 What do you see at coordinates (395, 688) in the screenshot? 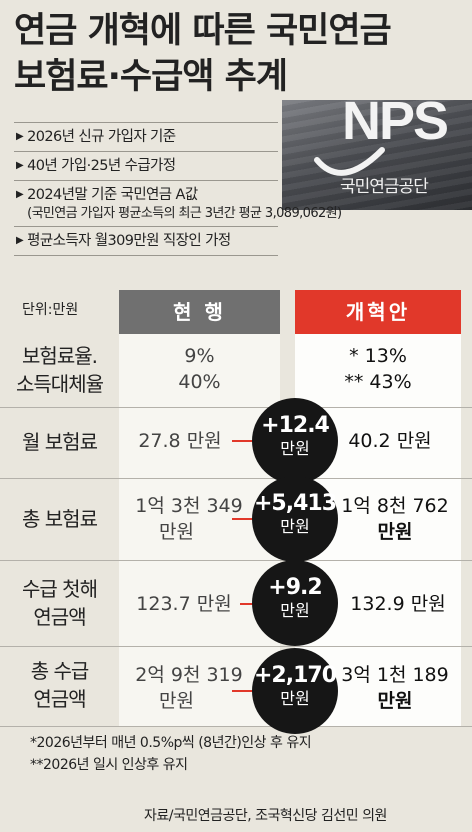
I see `reform-total-pension: 3억 1천 189 만원` at bounding box center [395, 688].